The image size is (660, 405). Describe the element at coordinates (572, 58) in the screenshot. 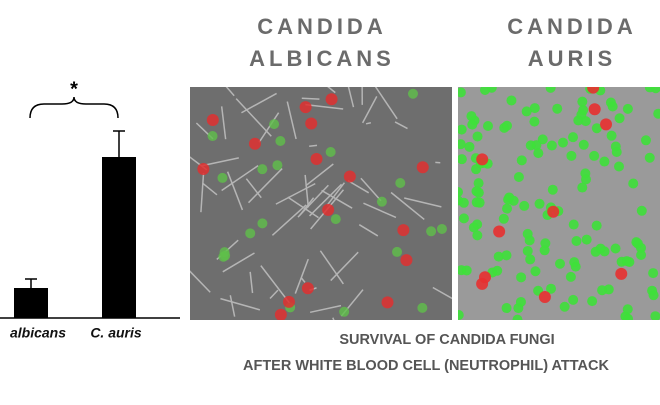

I see `image-title: AURIS` at that location.